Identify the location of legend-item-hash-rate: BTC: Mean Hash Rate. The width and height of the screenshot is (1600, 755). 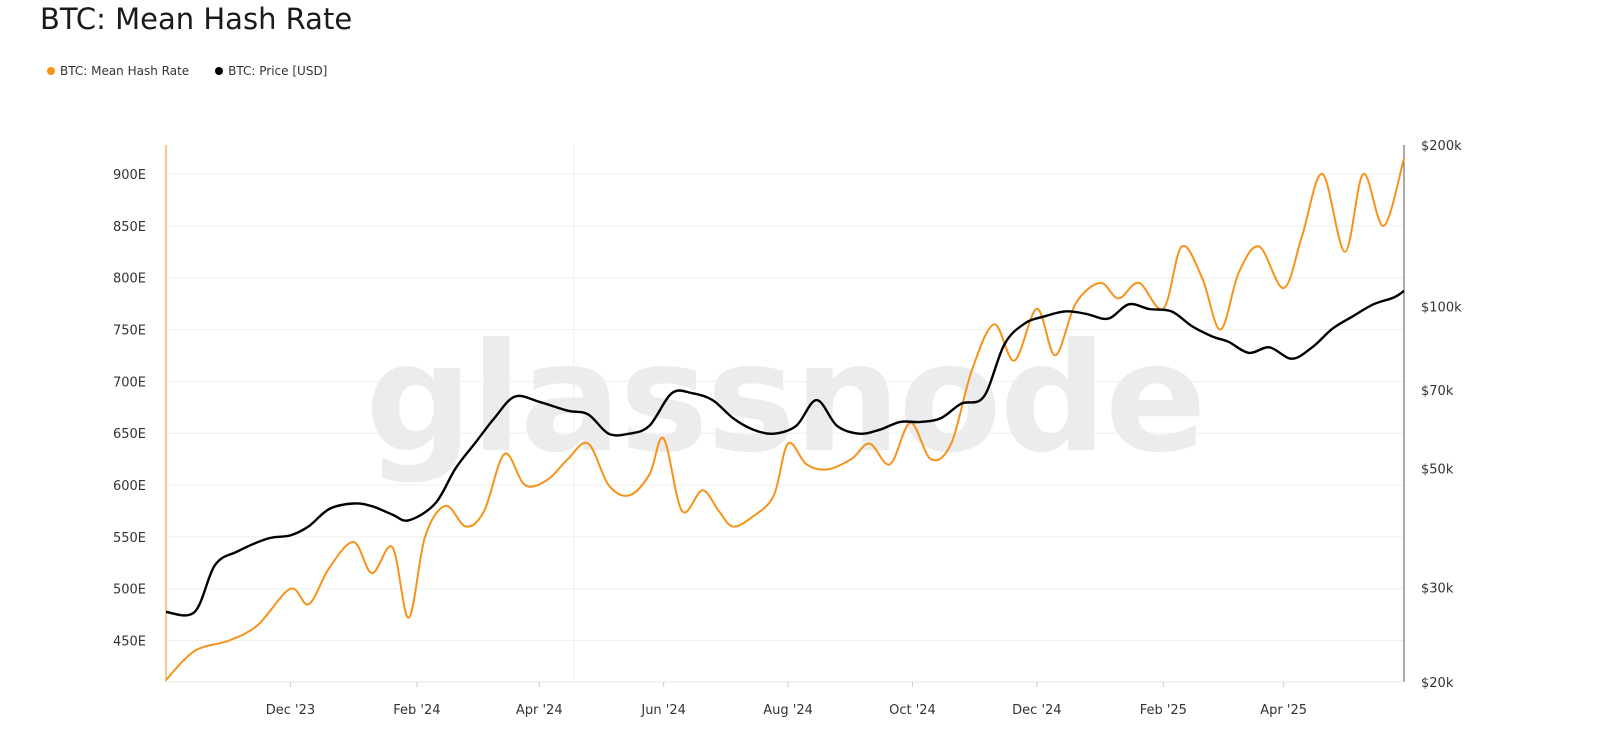
(118, 71).